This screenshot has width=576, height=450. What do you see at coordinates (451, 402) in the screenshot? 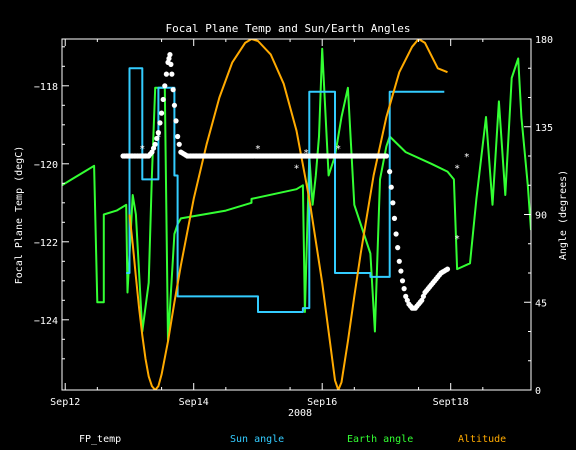
I see `x-tick-label: Sept18` at bounding box center [451, 402].